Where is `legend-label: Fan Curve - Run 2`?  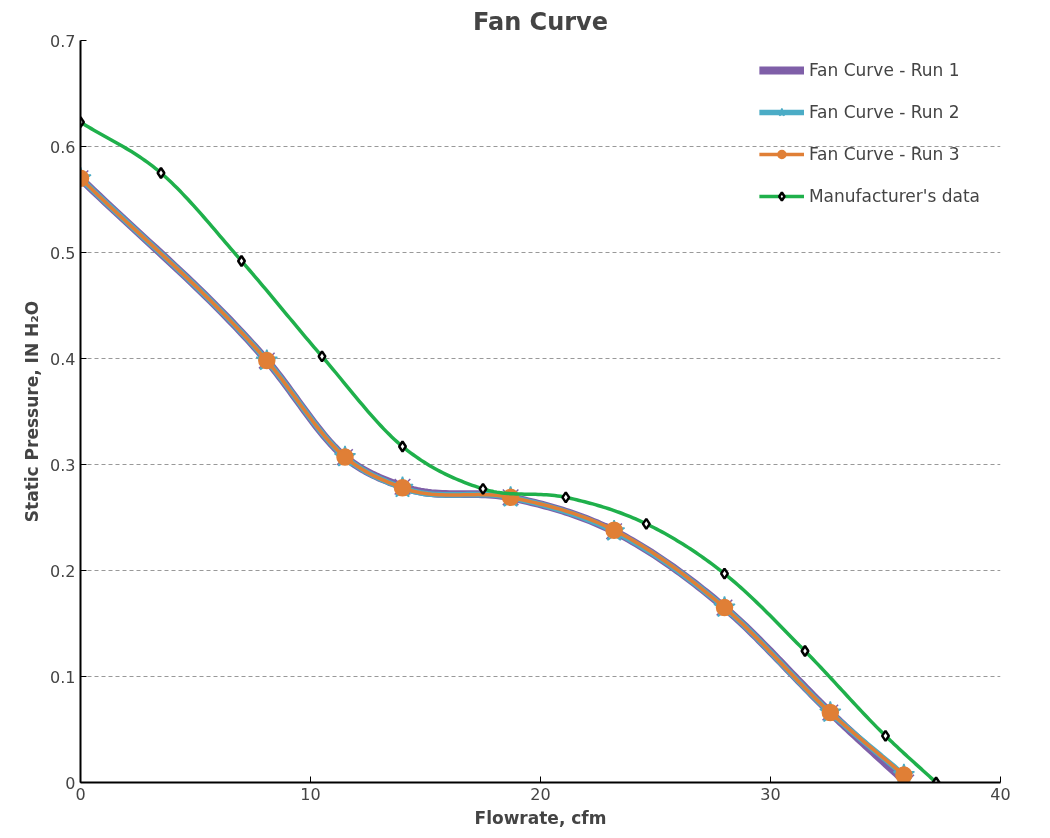
legend-label: Fan Curve - Run 2 is located at coordinates (884, 112).